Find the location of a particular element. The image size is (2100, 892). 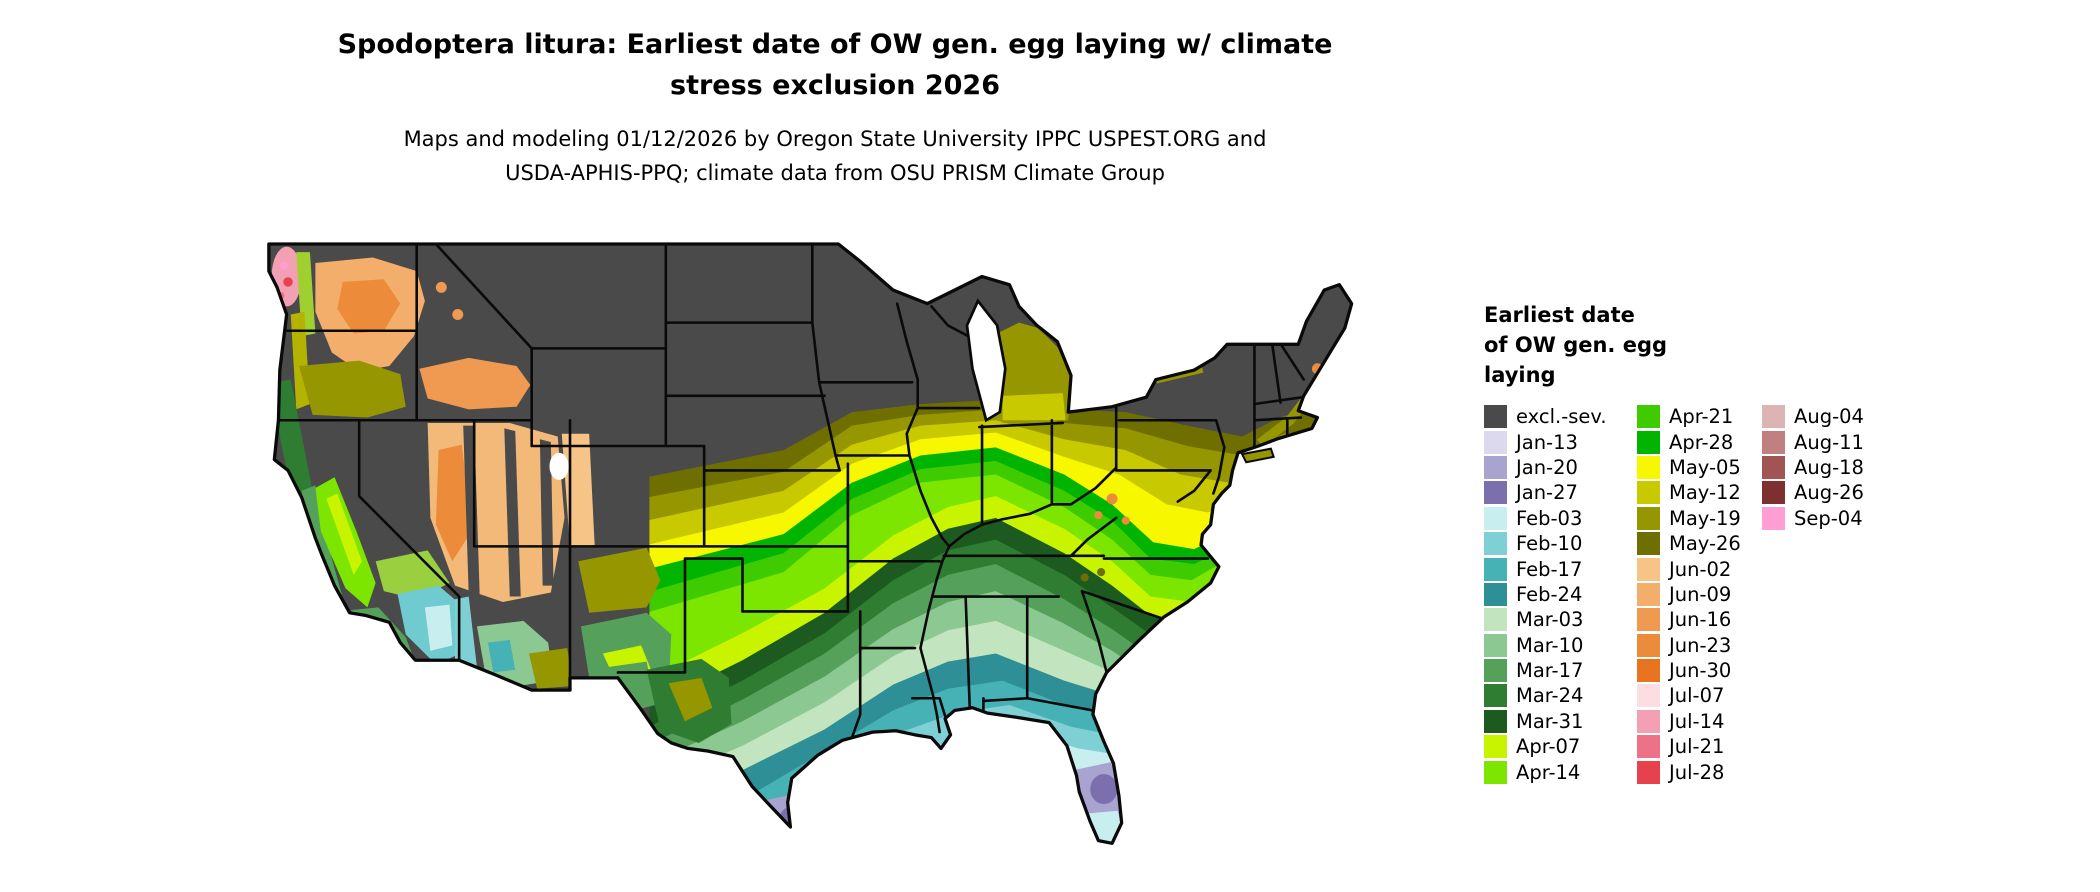

legend-label: Mar-31 is located at coordinates (1550, 721).